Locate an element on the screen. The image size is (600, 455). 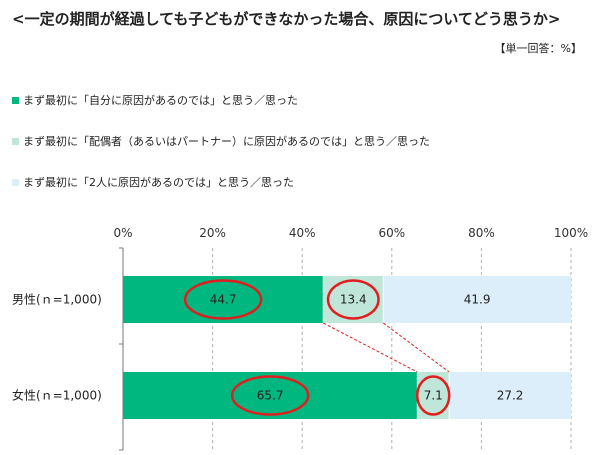
legend-label-partner: まず最初に「配偶者（あるいはパートナー）に原因があるのでは」と思う／思った is located at coordinates (226, 141).